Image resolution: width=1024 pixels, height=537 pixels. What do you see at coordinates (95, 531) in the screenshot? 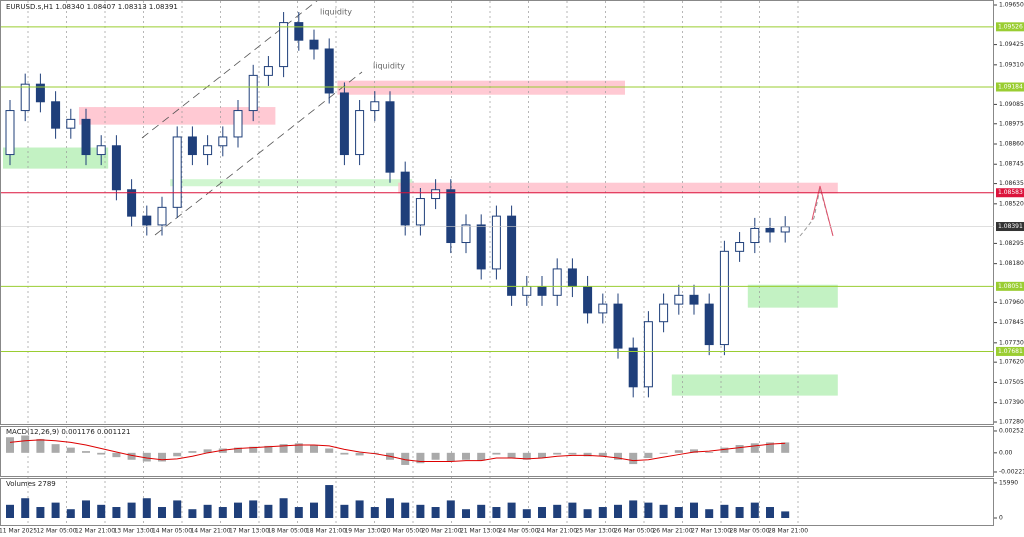
I see `time-label: 12 Mar 21:00` at bounding box center [95, 531].